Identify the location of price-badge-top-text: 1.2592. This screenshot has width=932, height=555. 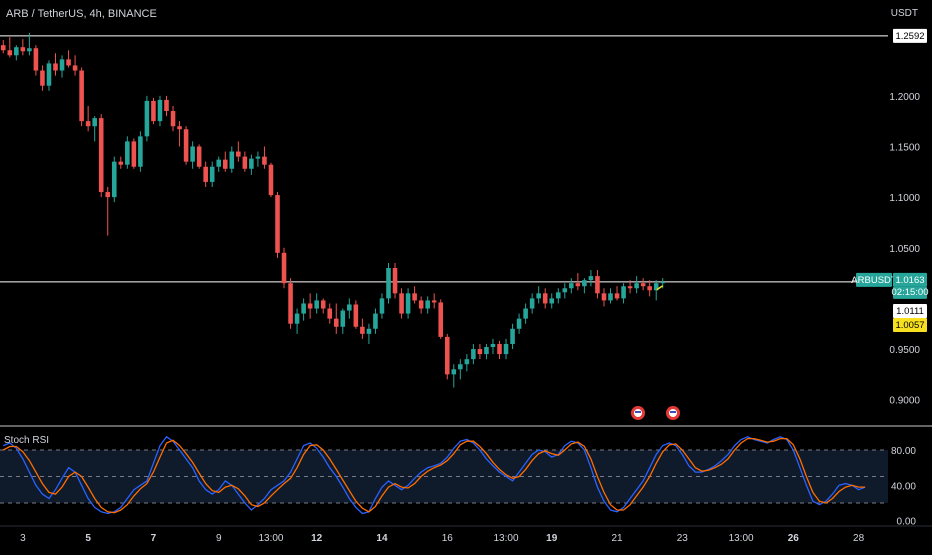
(909, 36).